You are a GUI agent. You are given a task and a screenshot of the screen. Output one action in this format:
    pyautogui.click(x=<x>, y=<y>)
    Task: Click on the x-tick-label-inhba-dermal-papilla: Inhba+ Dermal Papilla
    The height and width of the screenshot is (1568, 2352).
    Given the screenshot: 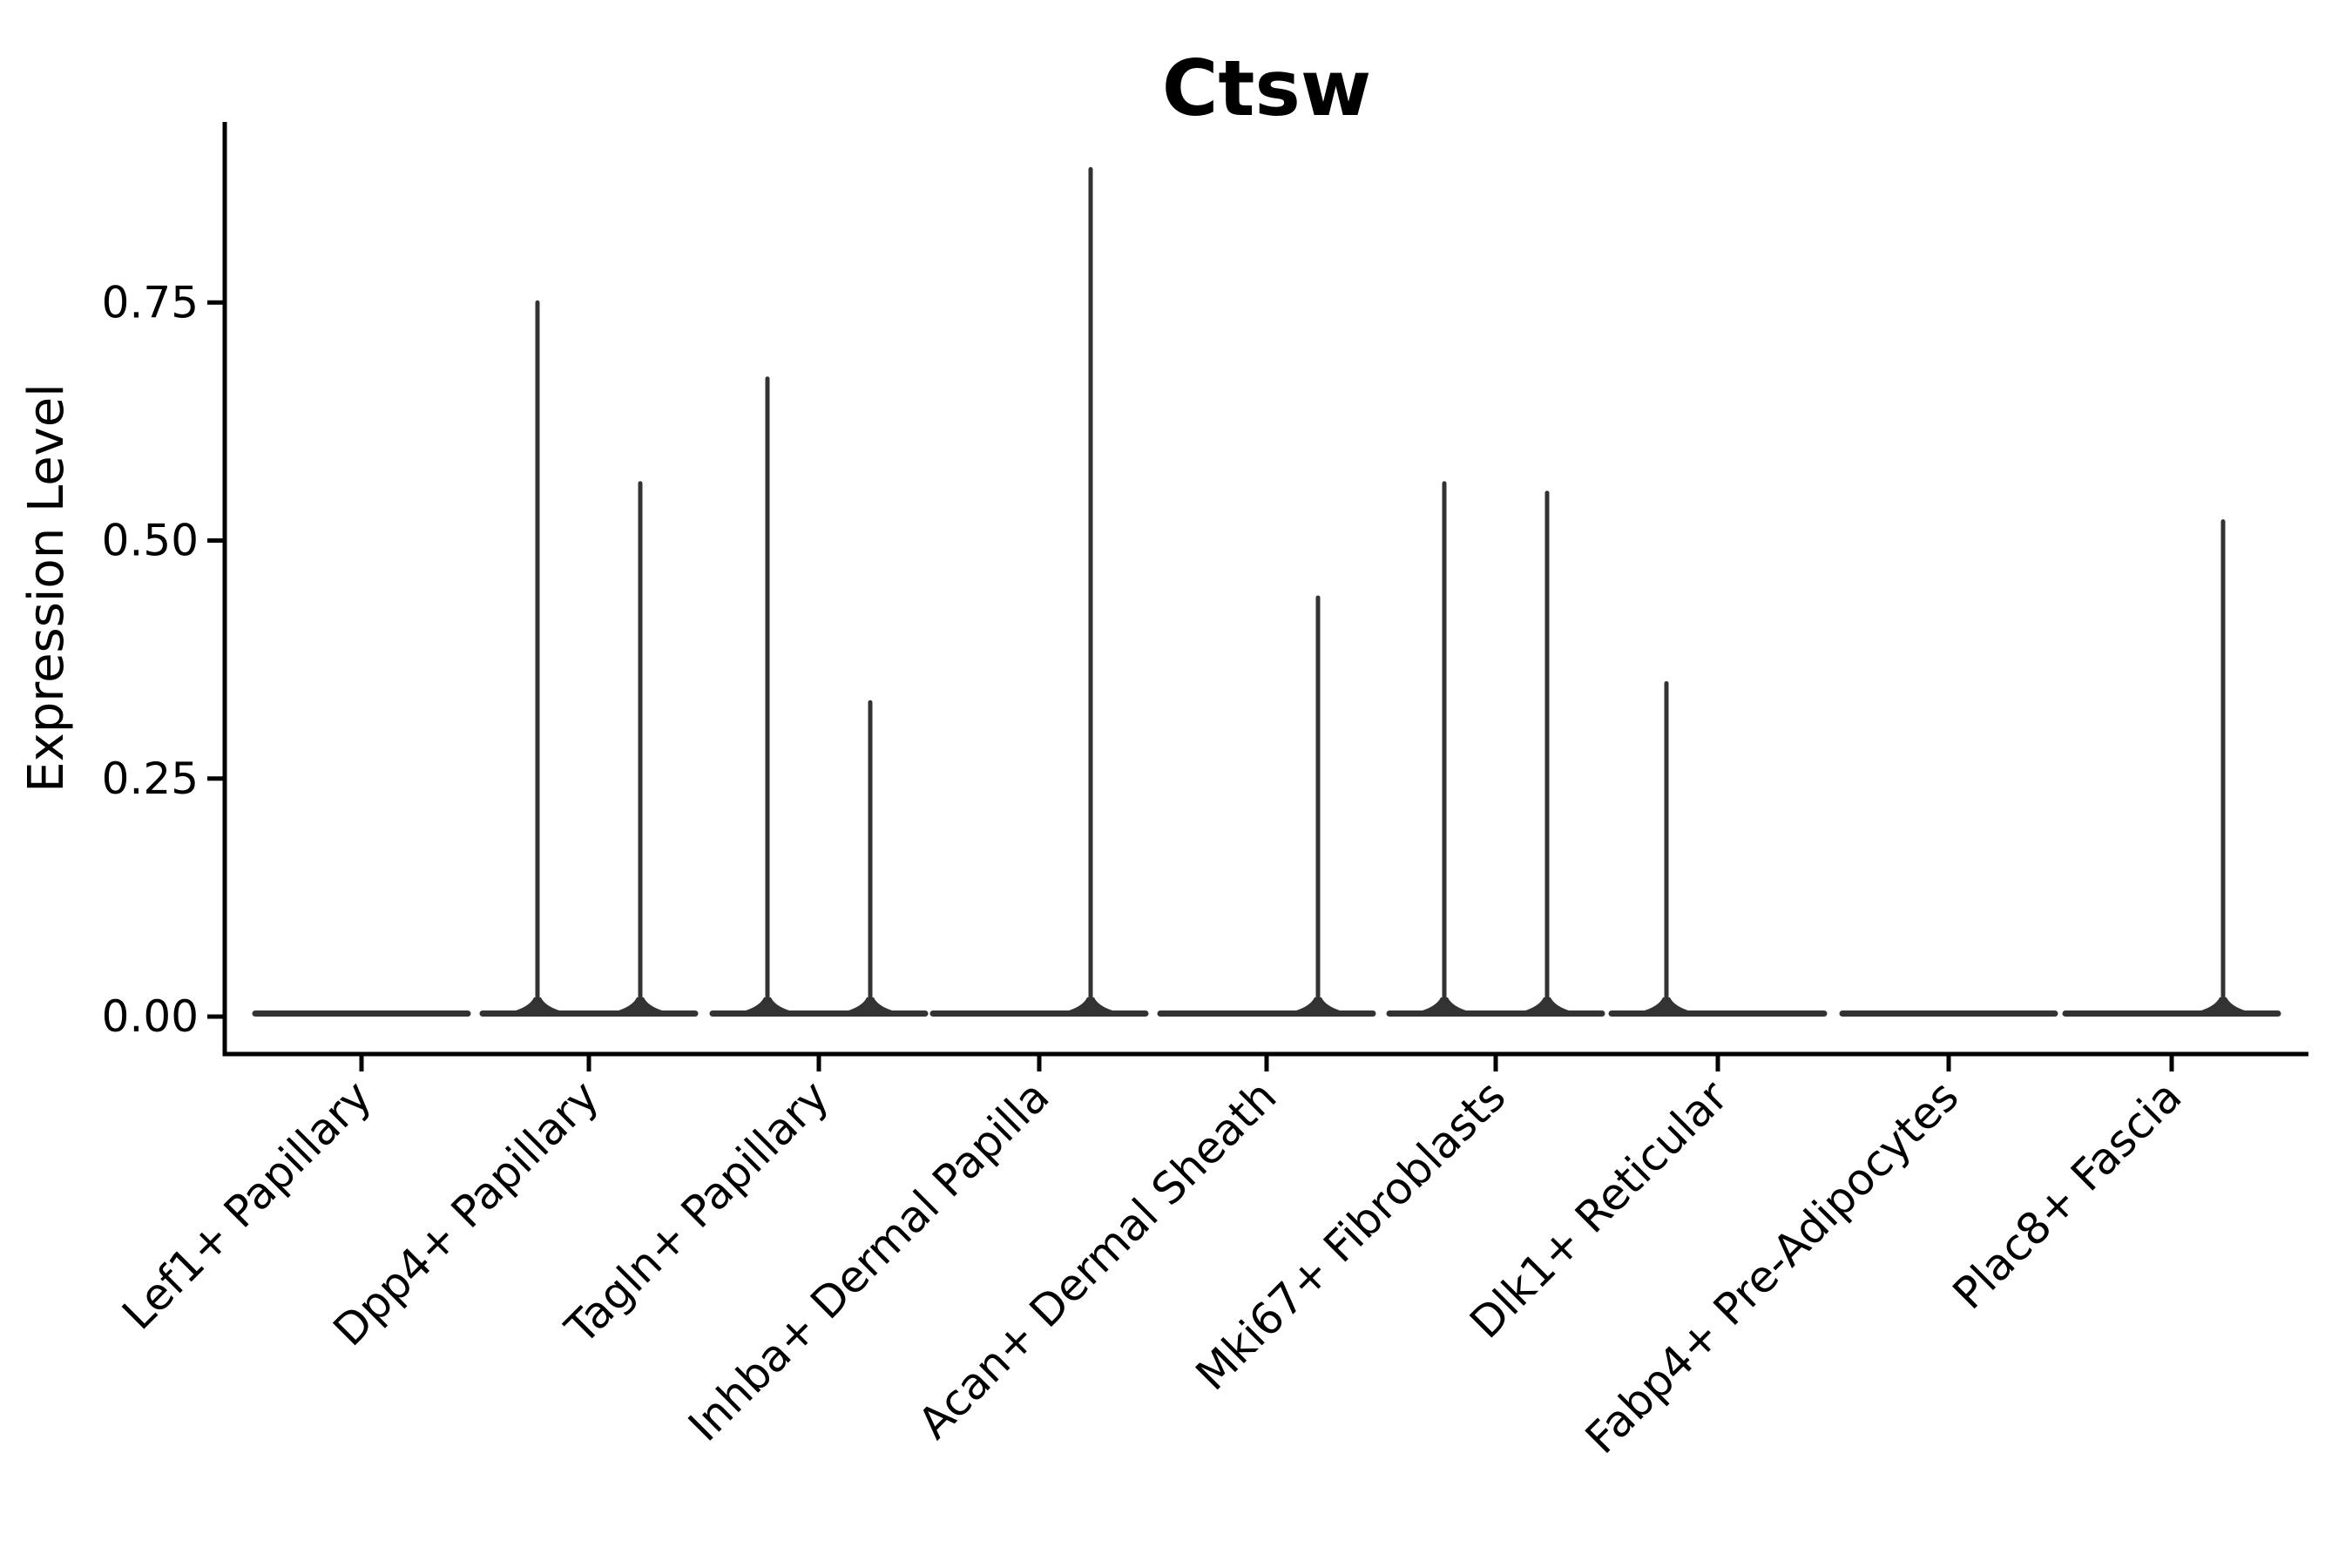 What is the action you would take?
    pyautogui.click(x=869, y=1260)
    